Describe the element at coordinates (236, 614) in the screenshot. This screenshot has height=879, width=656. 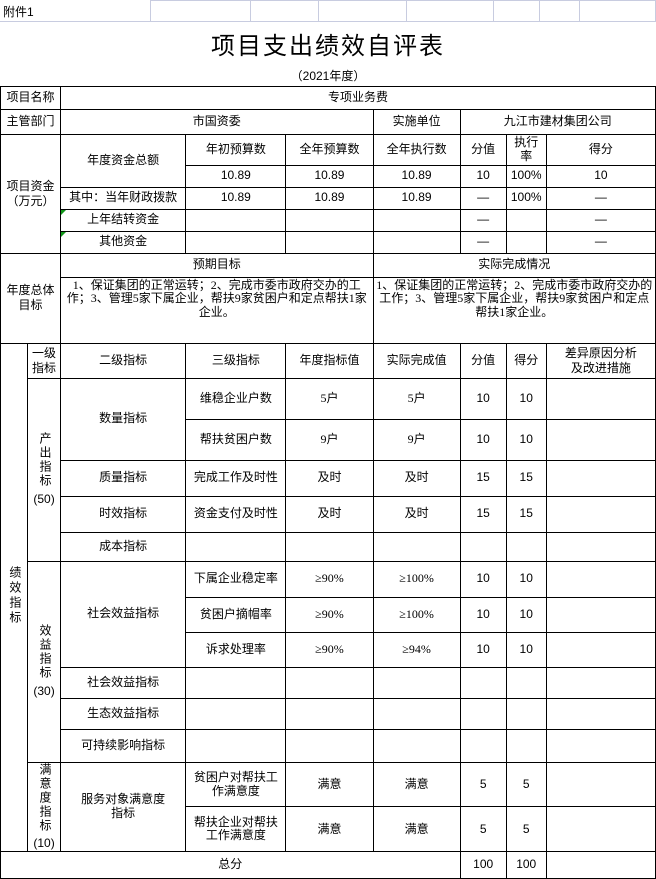
I see `perf-lvl3: 贫困户摘帽率` at that location.